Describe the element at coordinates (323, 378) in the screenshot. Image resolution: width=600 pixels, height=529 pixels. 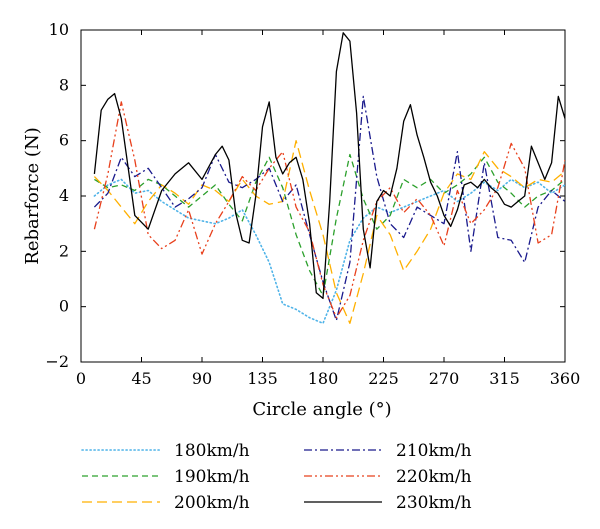
I see `x-tick-label: 180` at that location.